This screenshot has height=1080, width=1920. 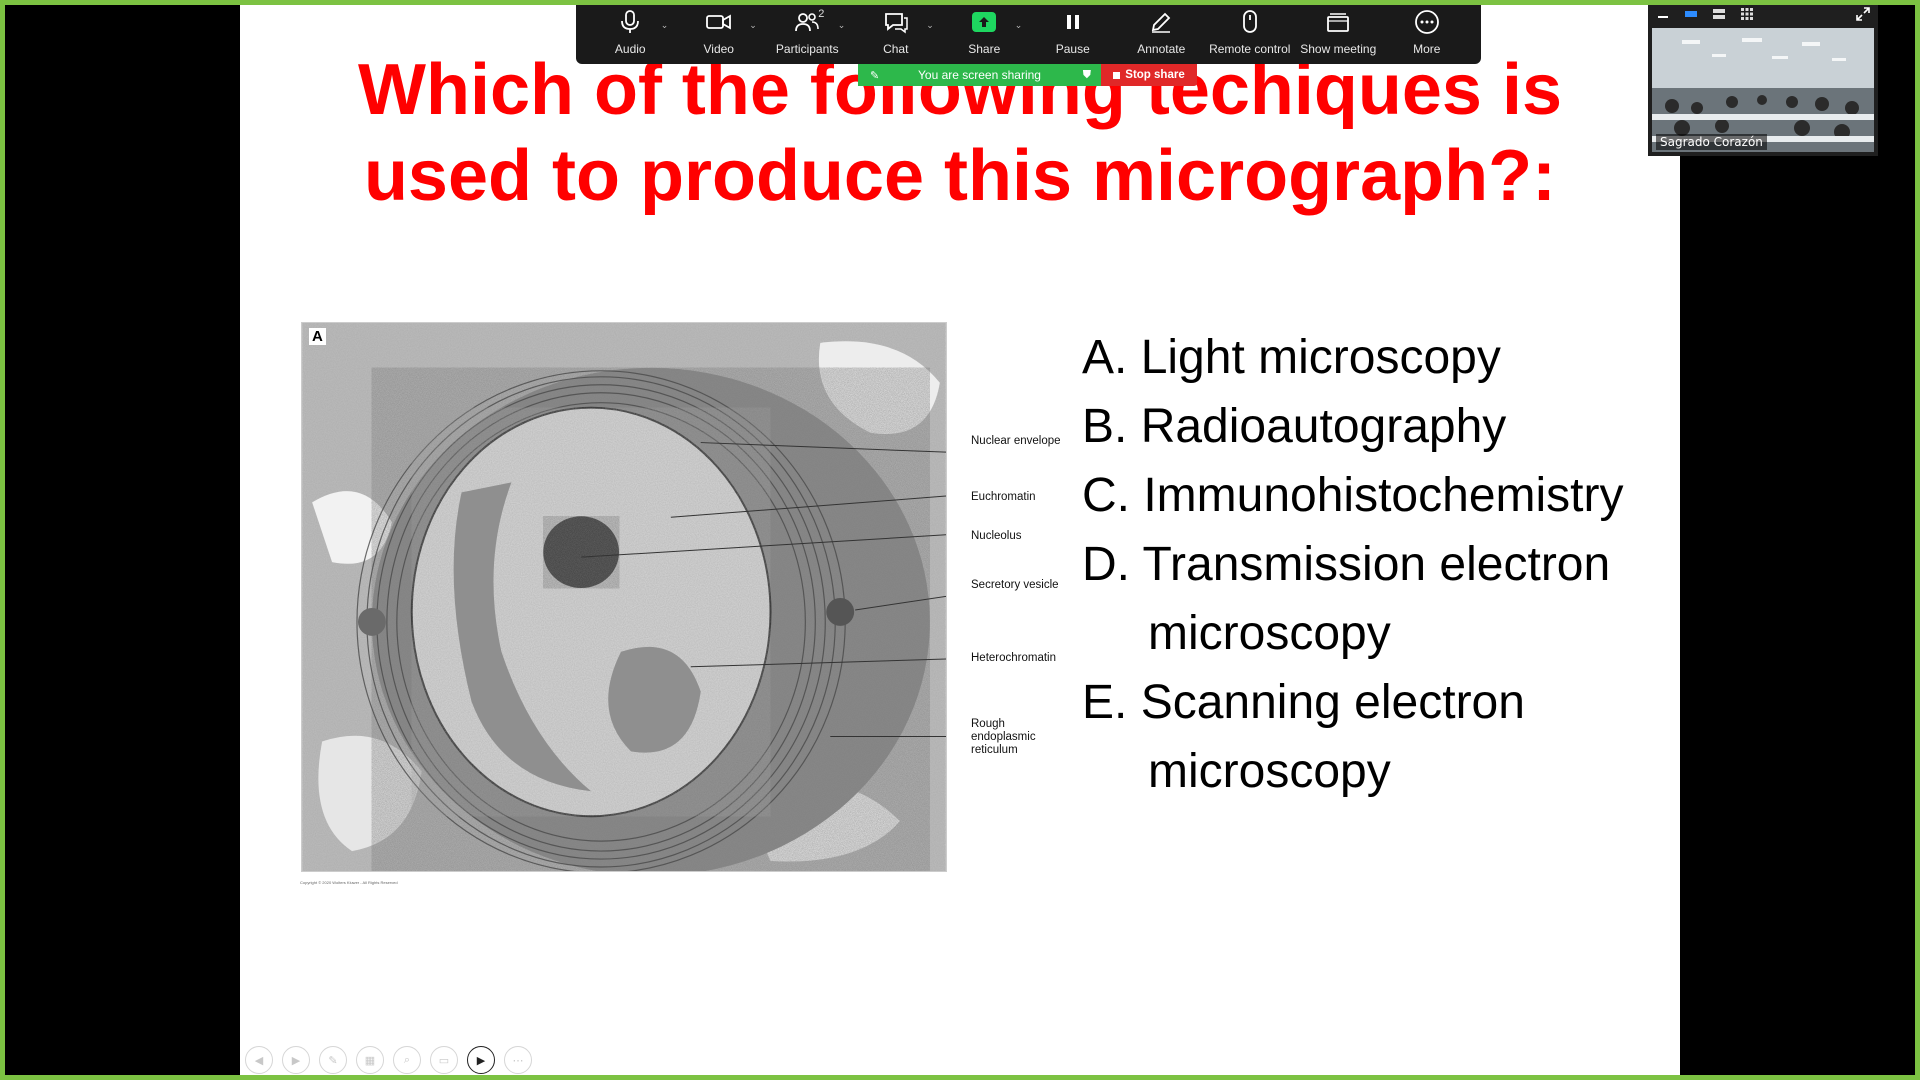 I want to click on answer-a: A. Light microscopy, so click(x=1291, y=357).